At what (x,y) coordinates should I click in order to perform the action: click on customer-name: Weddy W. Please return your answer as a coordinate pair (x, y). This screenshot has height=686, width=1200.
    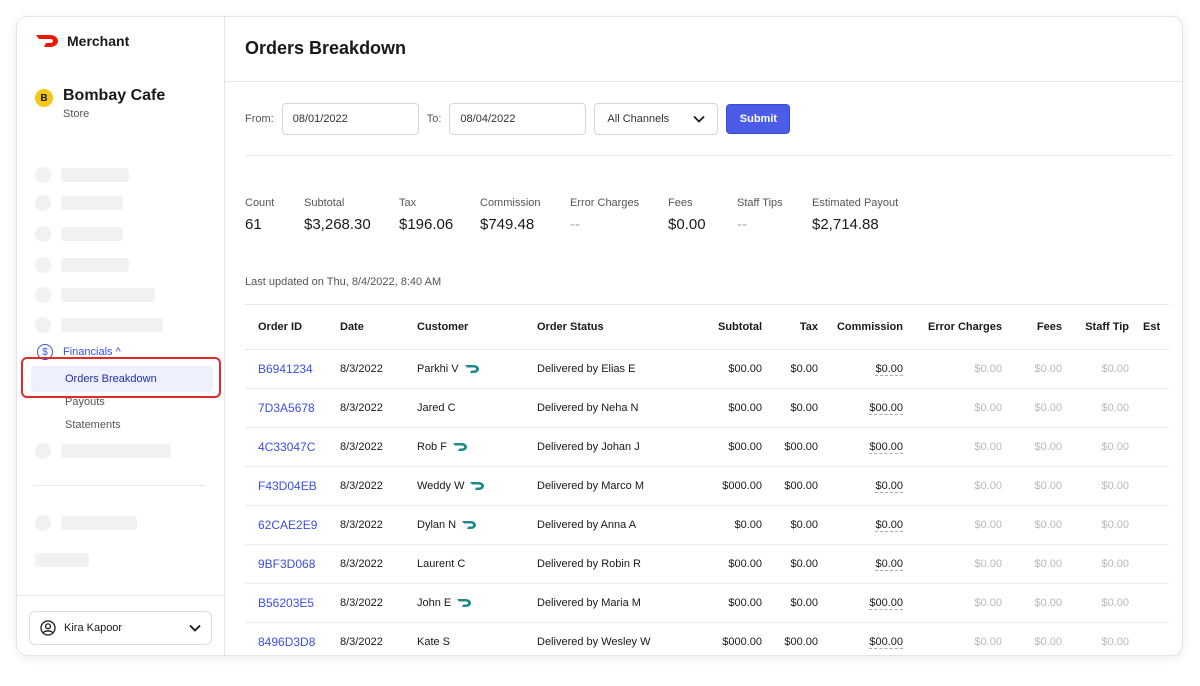
    Looking at the image, I should click on (441, 486).